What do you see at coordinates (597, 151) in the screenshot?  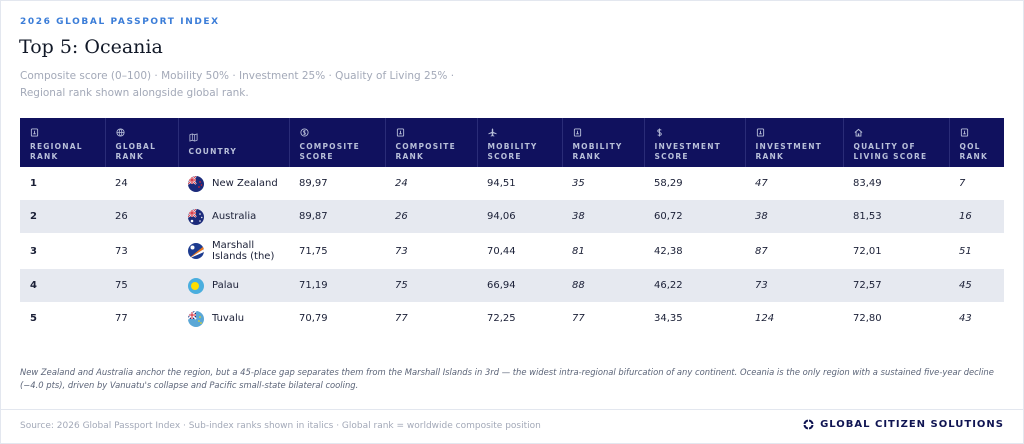 I see `col-label: MOBILITY RANK` at bounding box center [597, 151].